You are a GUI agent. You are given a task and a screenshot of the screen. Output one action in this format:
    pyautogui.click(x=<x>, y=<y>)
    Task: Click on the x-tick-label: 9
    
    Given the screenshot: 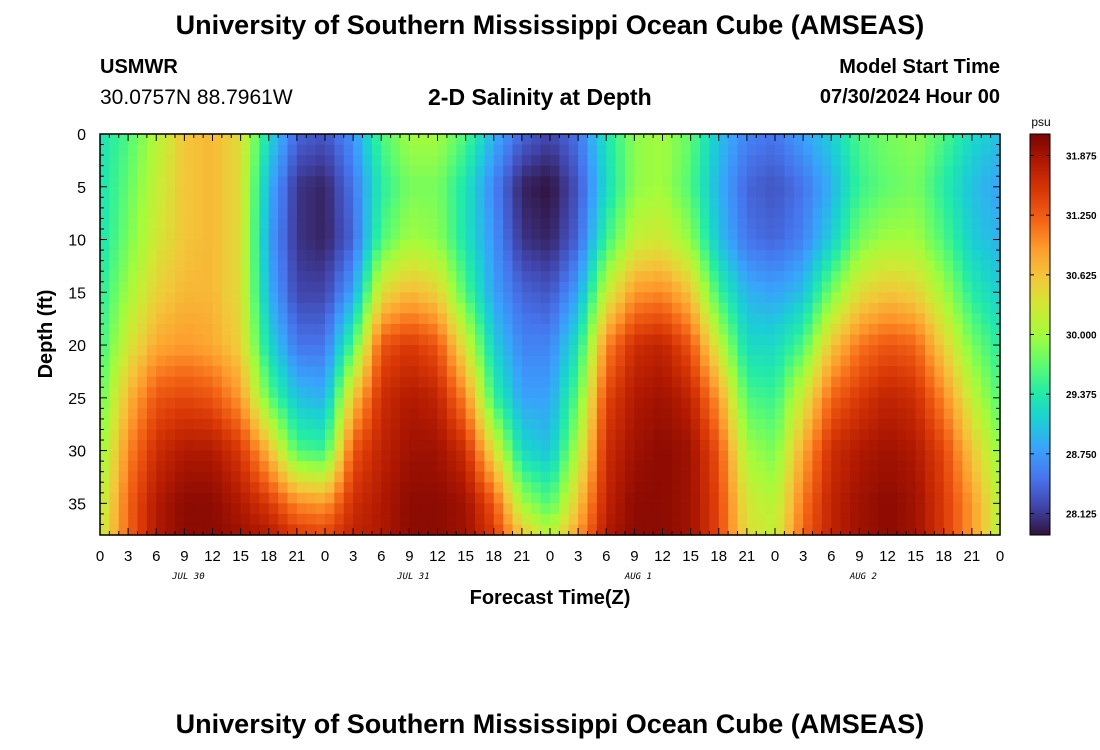 What is the action you would take?
    pyautogui.click(x=634, y=556)
    